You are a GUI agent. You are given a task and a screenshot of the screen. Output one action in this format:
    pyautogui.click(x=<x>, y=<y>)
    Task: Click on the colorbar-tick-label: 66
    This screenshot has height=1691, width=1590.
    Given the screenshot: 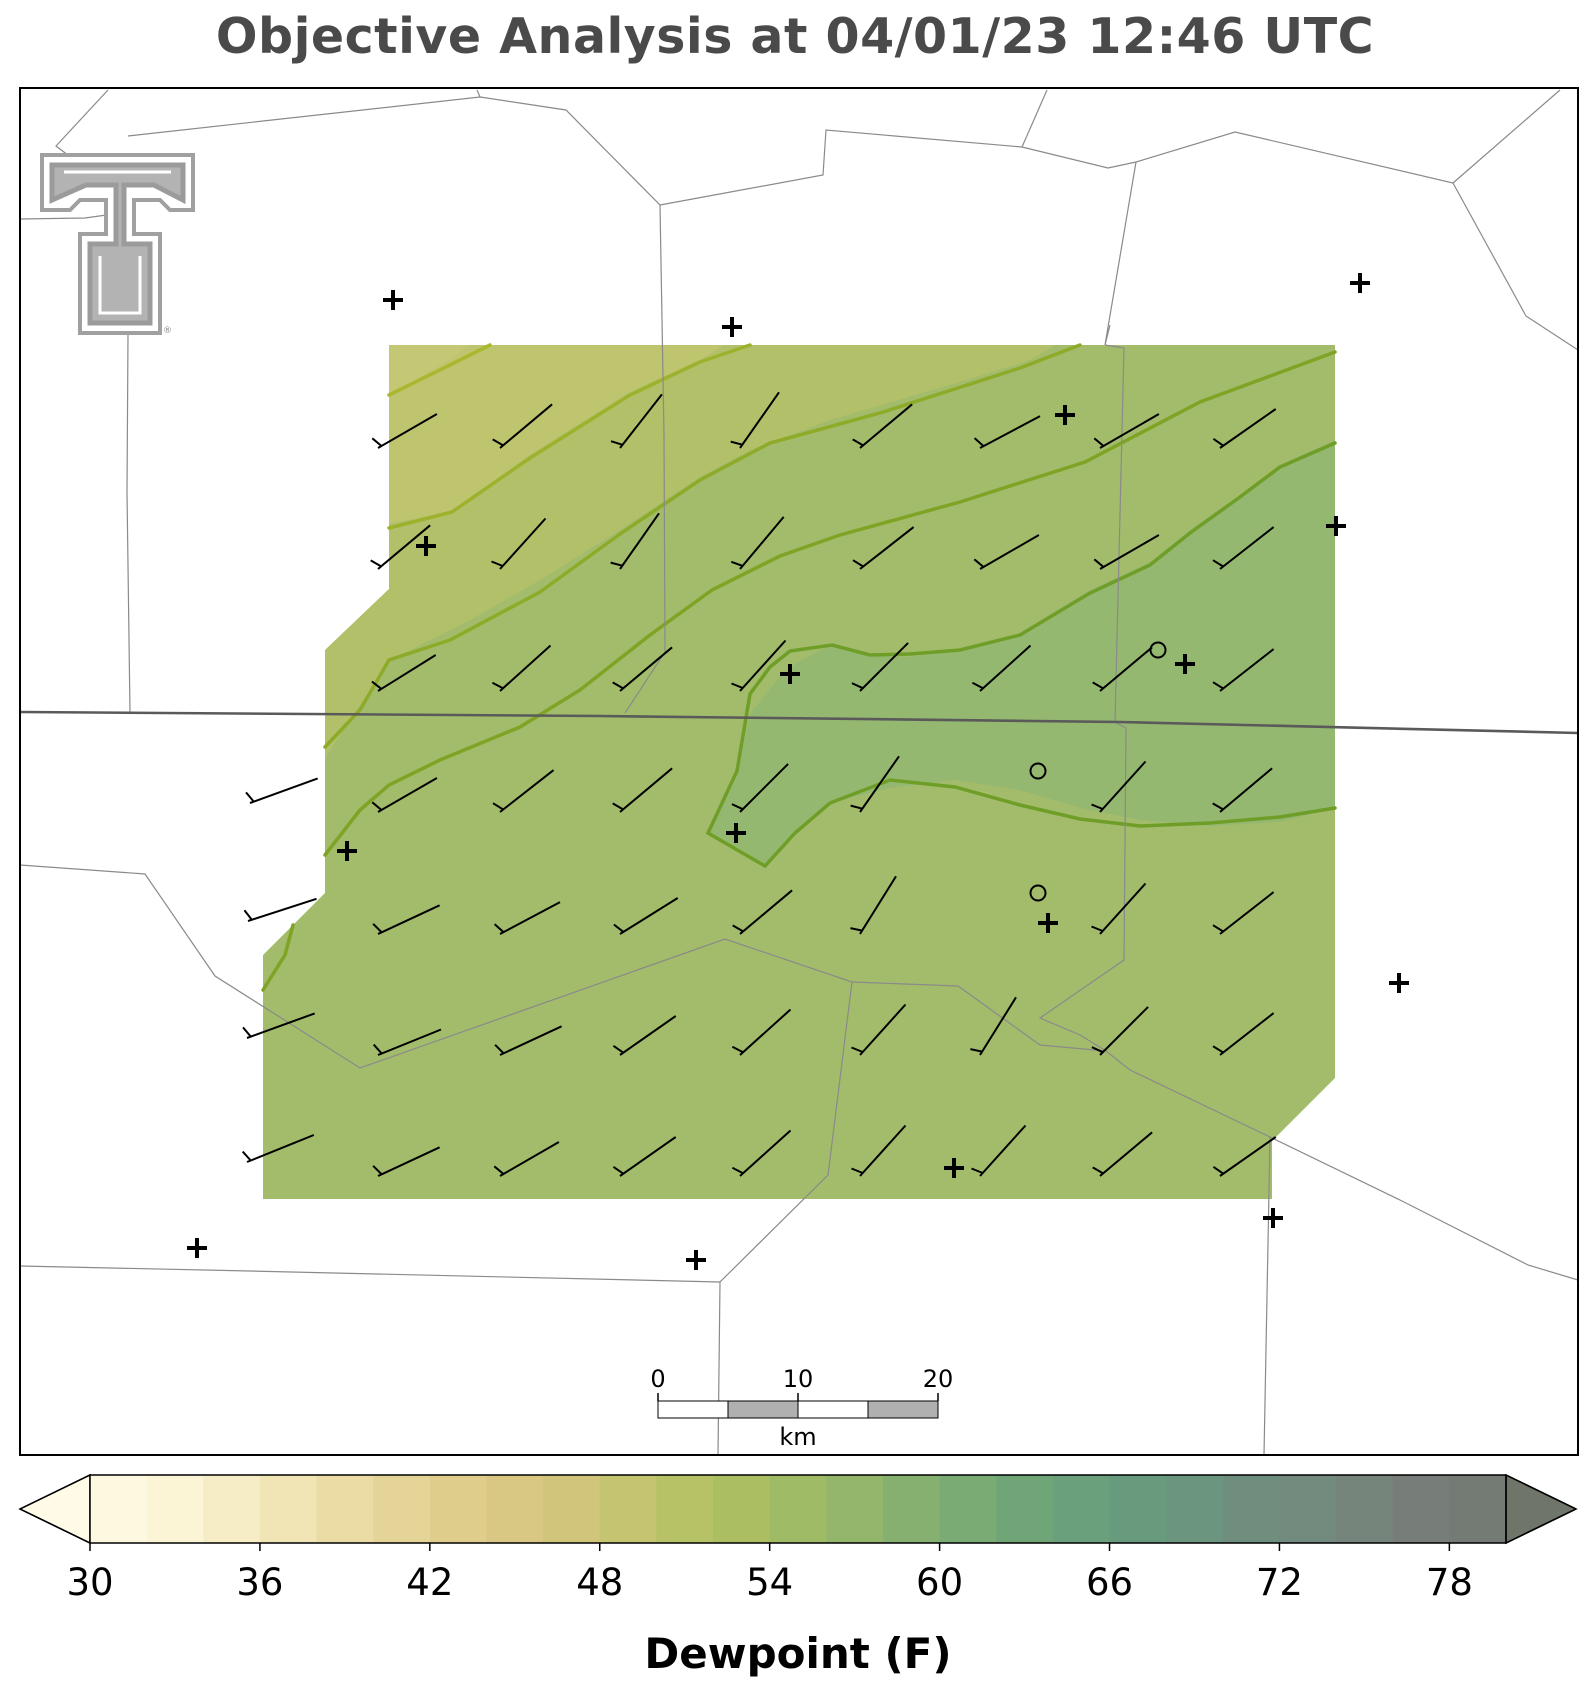 What is the action you would take?
    pyautogui.click(x=1109, y=1582)
    